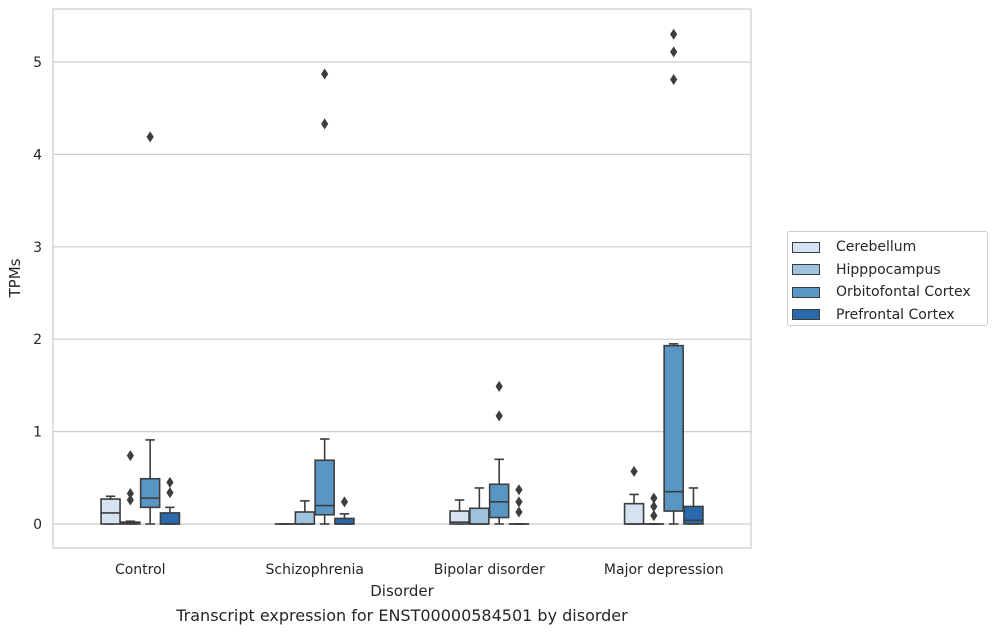 This screenshot has width=999, height=634. What do you see at coordinates (37, 63) in the screenshot?
I see `y-tick-label: 5` at bounding box center [37, 63].